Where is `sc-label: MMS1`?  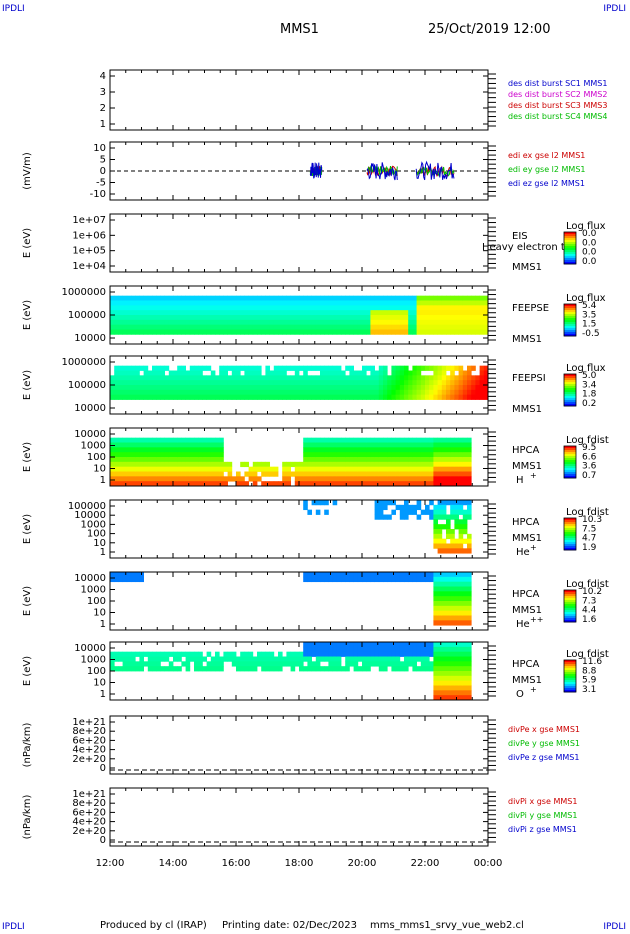
sc-label: MMS1 is located at coordinates (527, 339).